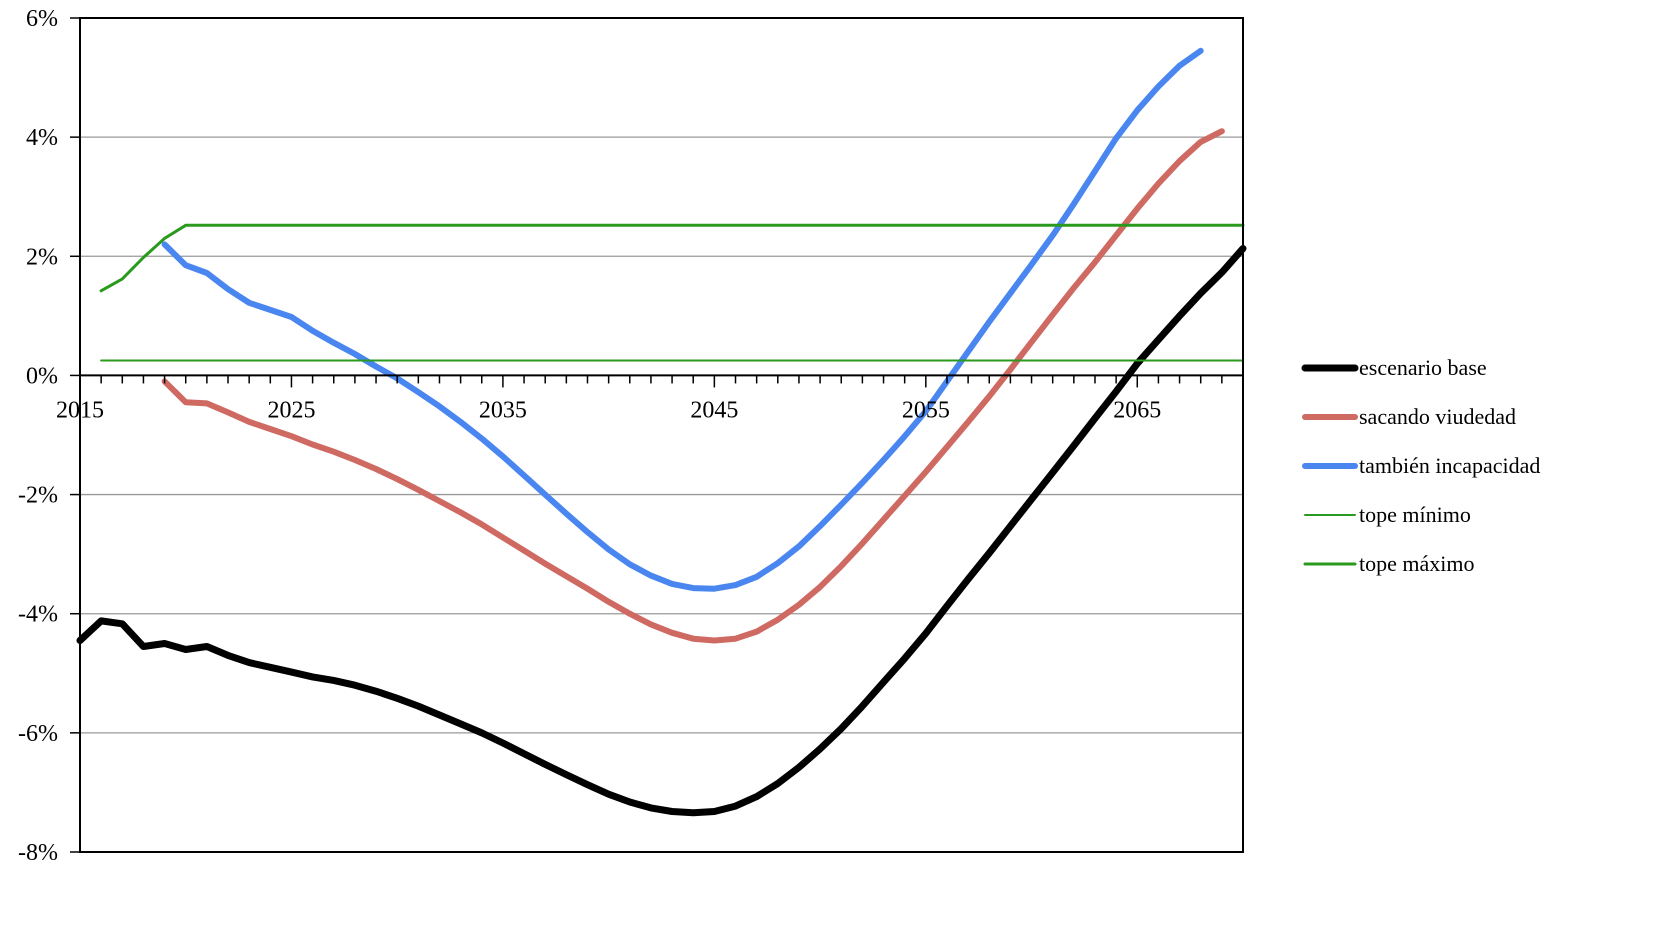  What do you see at coordinates (38, 496) in the screenshot?
I see `y-tick-label-4: -2%` at bounding box center [38, 496].